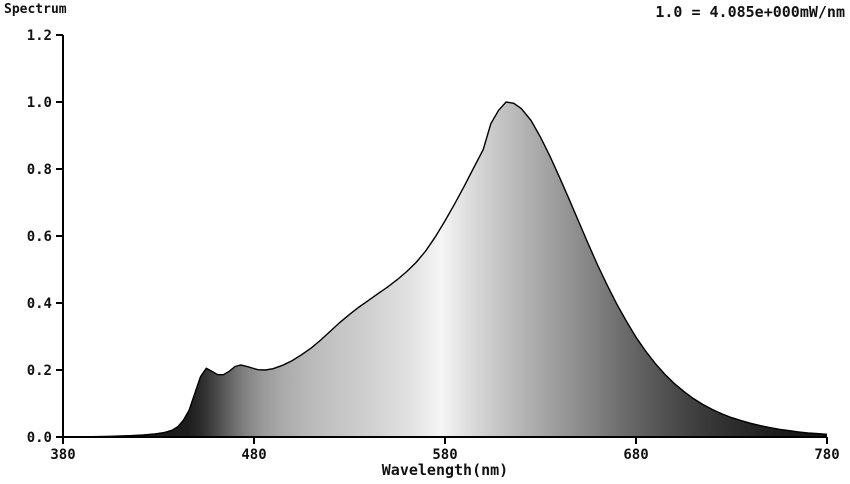 This screenshot has width=850, height=484. What do you see at coordinates (35, 9) in the screenshot?
I see `chart-title: Spectrum` at bounding box center [35, 9].